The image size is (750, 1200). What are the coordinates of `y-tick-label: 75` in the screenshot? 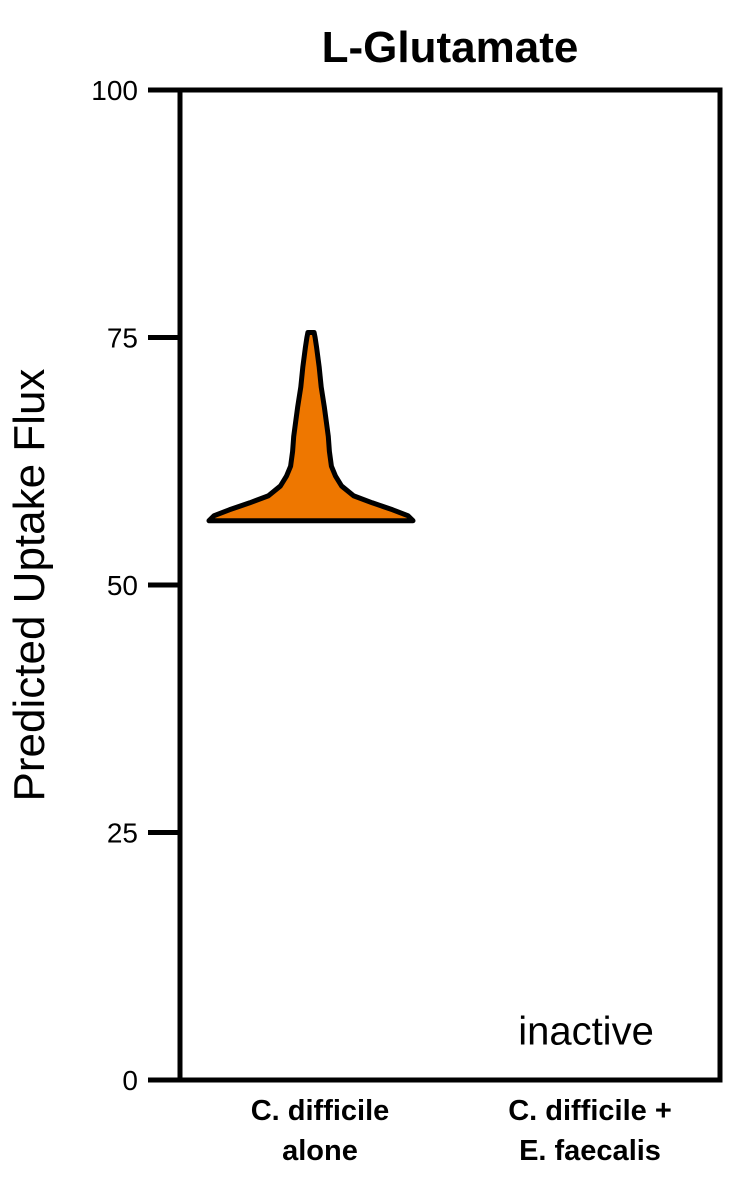 It's located at (122, 338).